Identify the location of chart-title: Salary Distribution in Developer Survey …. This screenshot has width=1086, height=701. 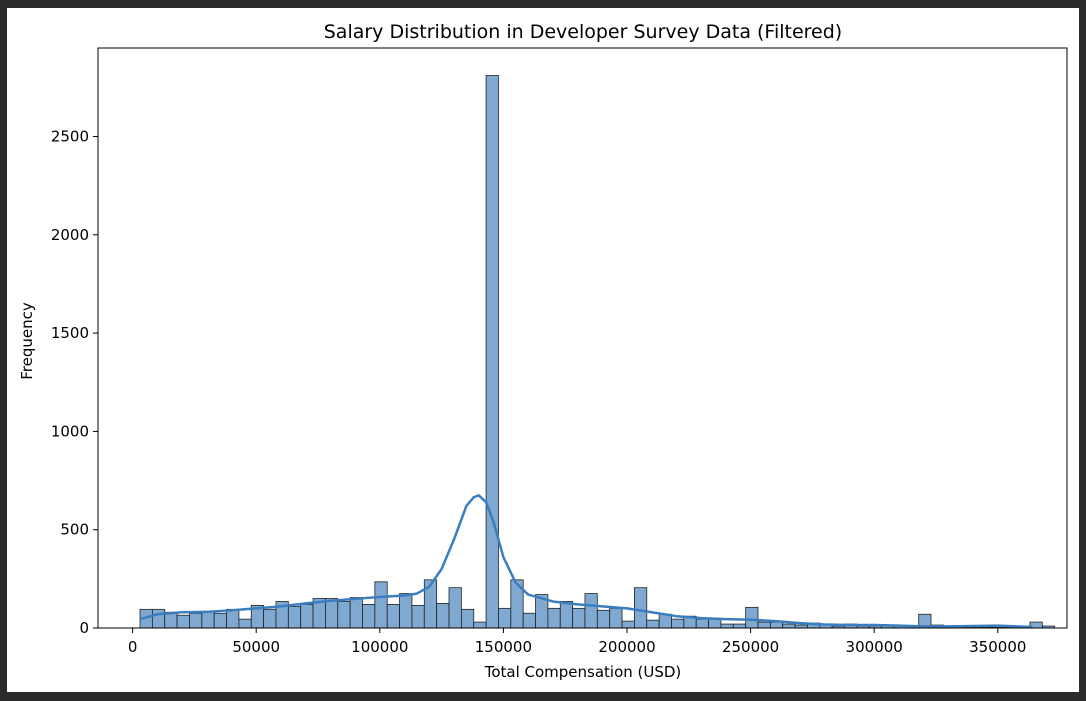
(583, 32).